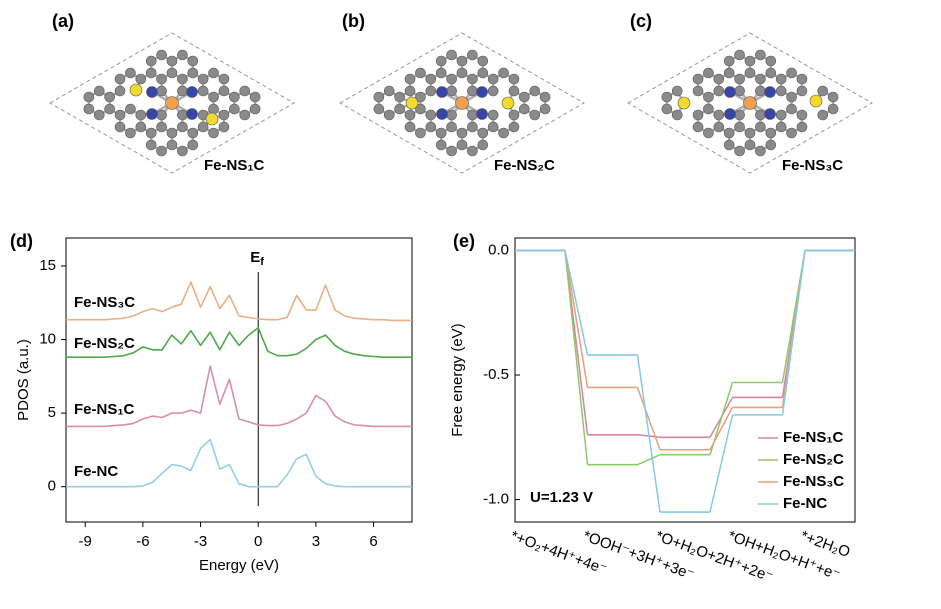 Image resolution: width=941 pixels, height=609 pixels. I want to click on panel-label: (a), so click(63, 21).